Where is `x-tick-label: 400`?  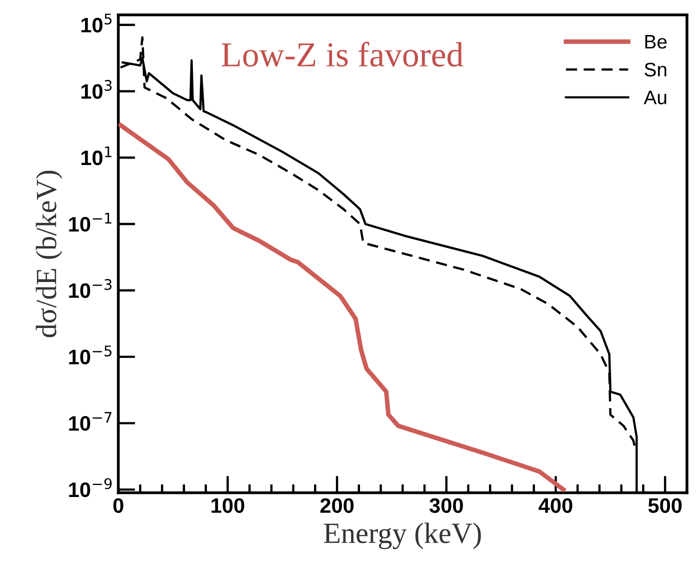 x-tick-label: 400 is located at coordinates (555, 505).